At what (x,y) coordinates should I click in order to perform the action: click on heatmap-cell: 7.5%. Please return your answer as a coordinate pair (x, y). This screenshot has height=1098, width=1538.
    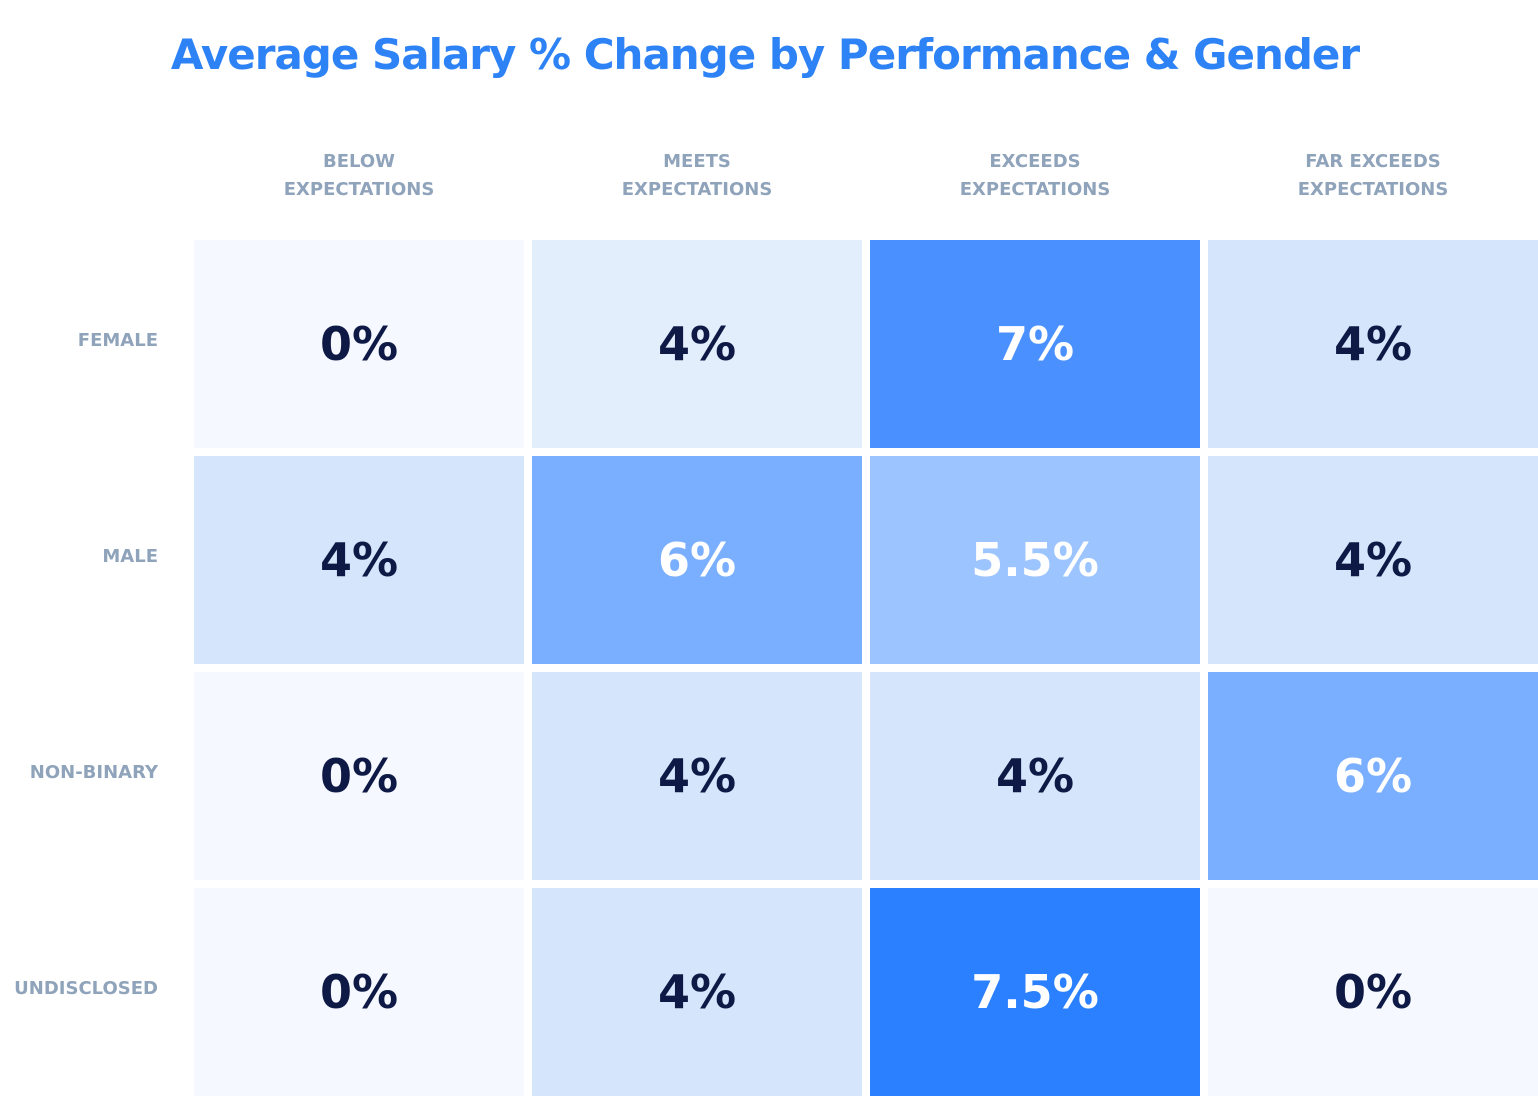
    Looking at the image, I should click on (1035, 992).